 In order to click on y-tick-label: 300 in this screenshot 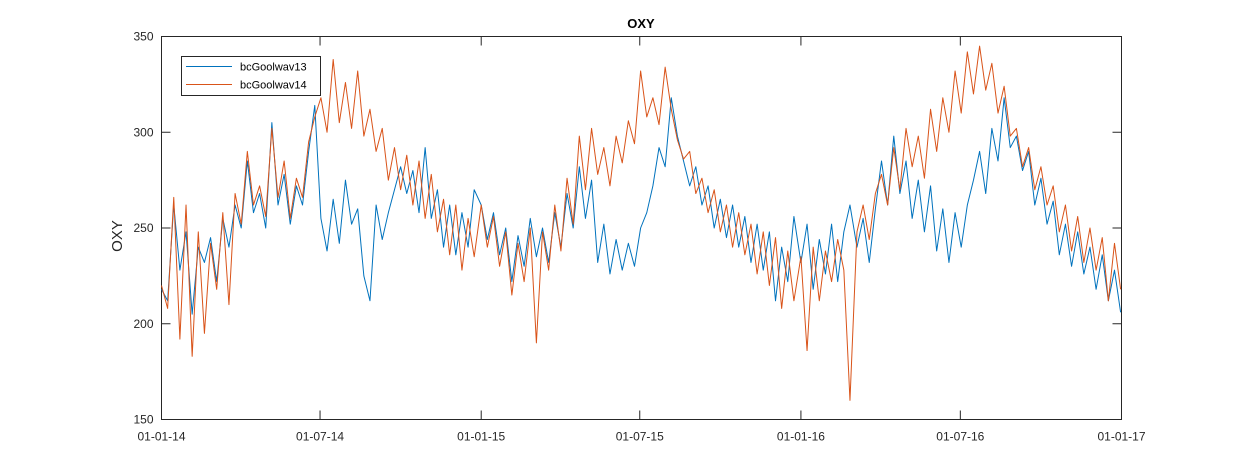, I will do `click(143, 132)`.